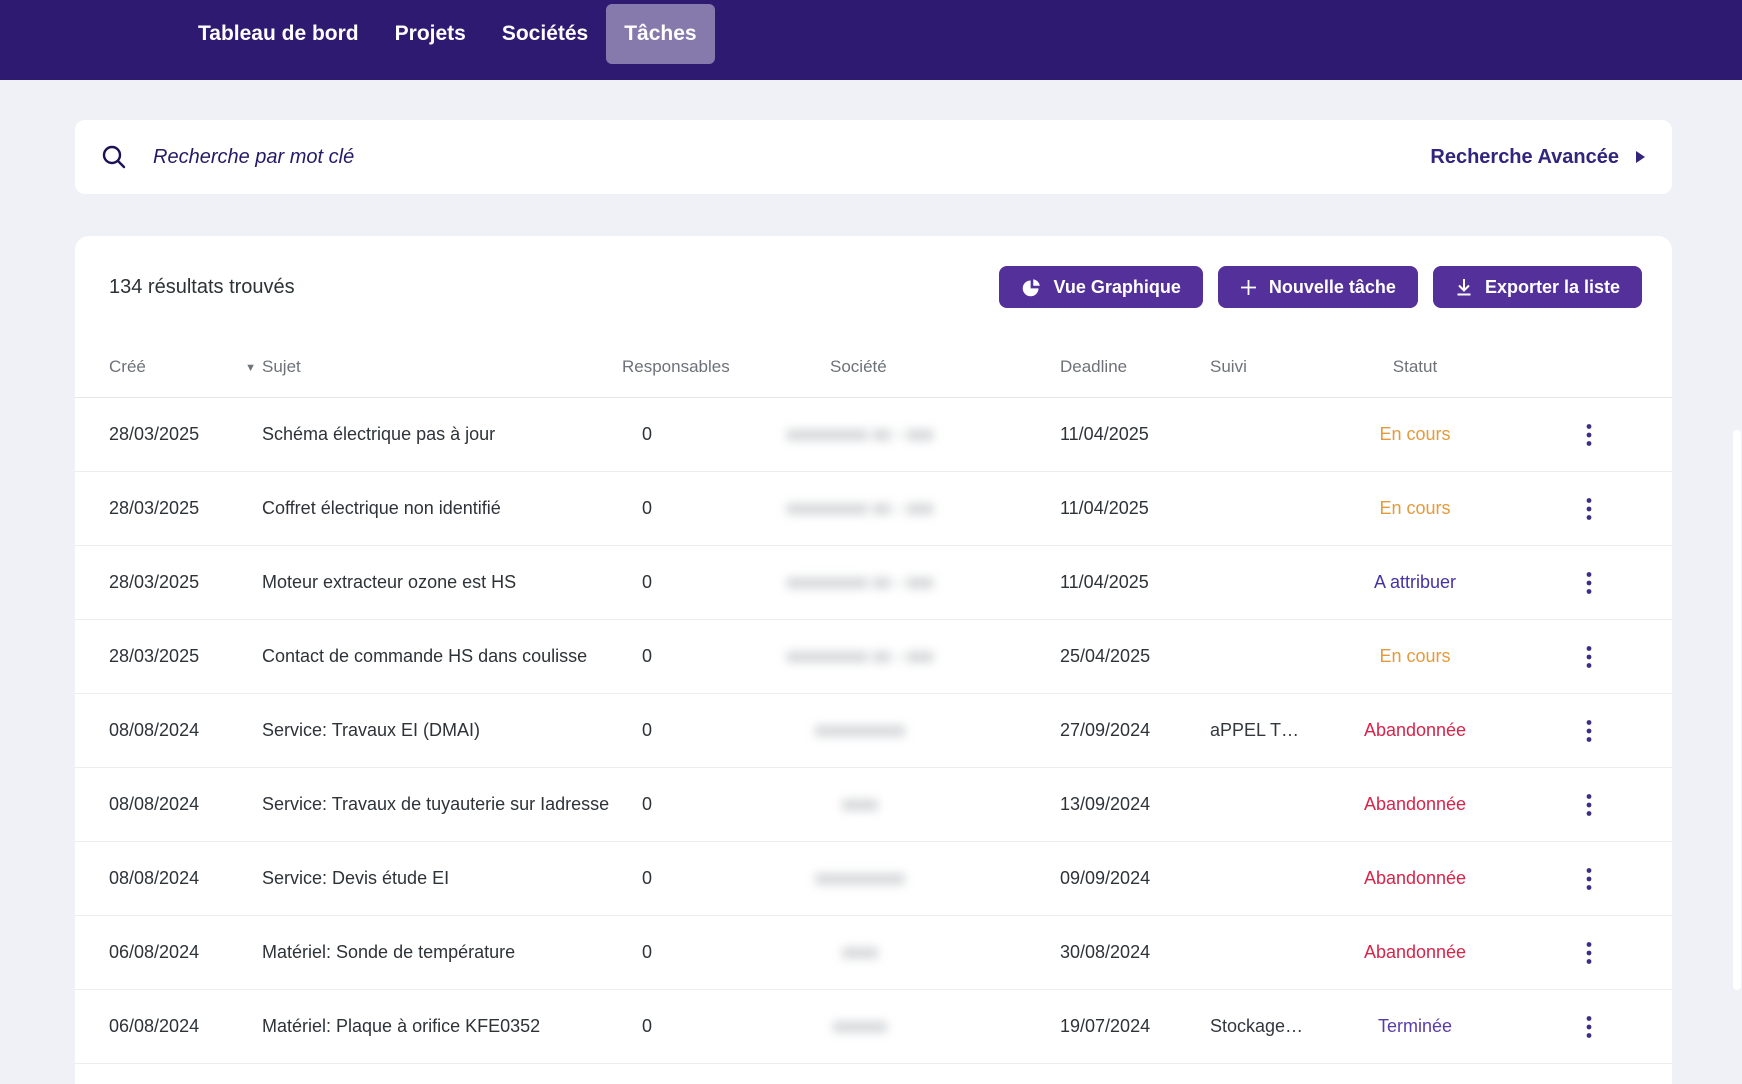 The height and width of the screenshot is (1084, 1742). Describe the element at coordinates (1031, 287) in the screenshot. I see `pie-chart-icon` at that location.